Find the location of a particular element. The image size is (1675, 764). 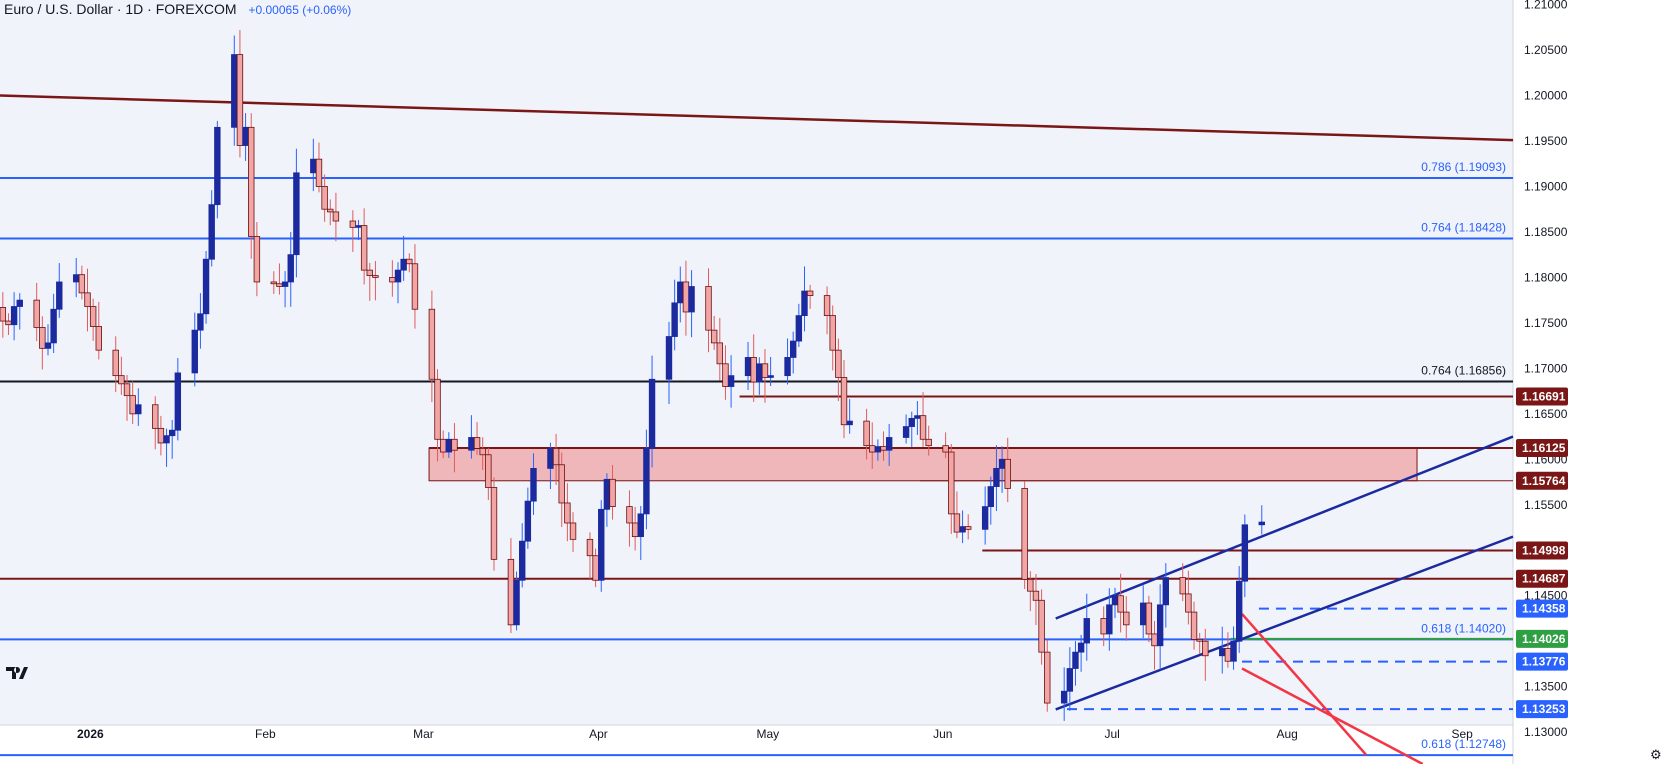

tradingview-logo-icon is located at coordinates (21, 673).